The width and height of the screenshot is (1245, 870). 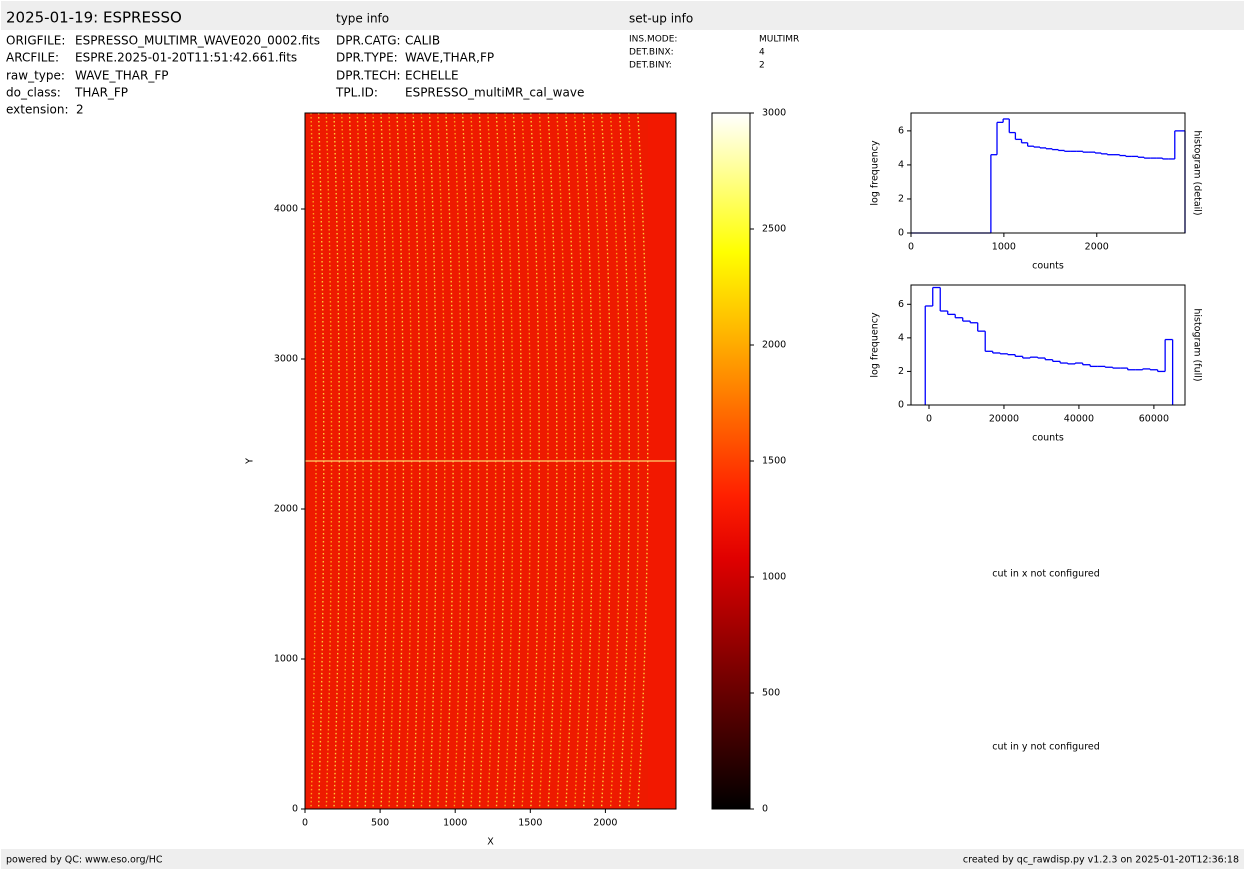 What do you see at coordinates (367, 58) in the screenshot?
I see `info-key: DPR.TYPE:` at bounding box center [367, 58].